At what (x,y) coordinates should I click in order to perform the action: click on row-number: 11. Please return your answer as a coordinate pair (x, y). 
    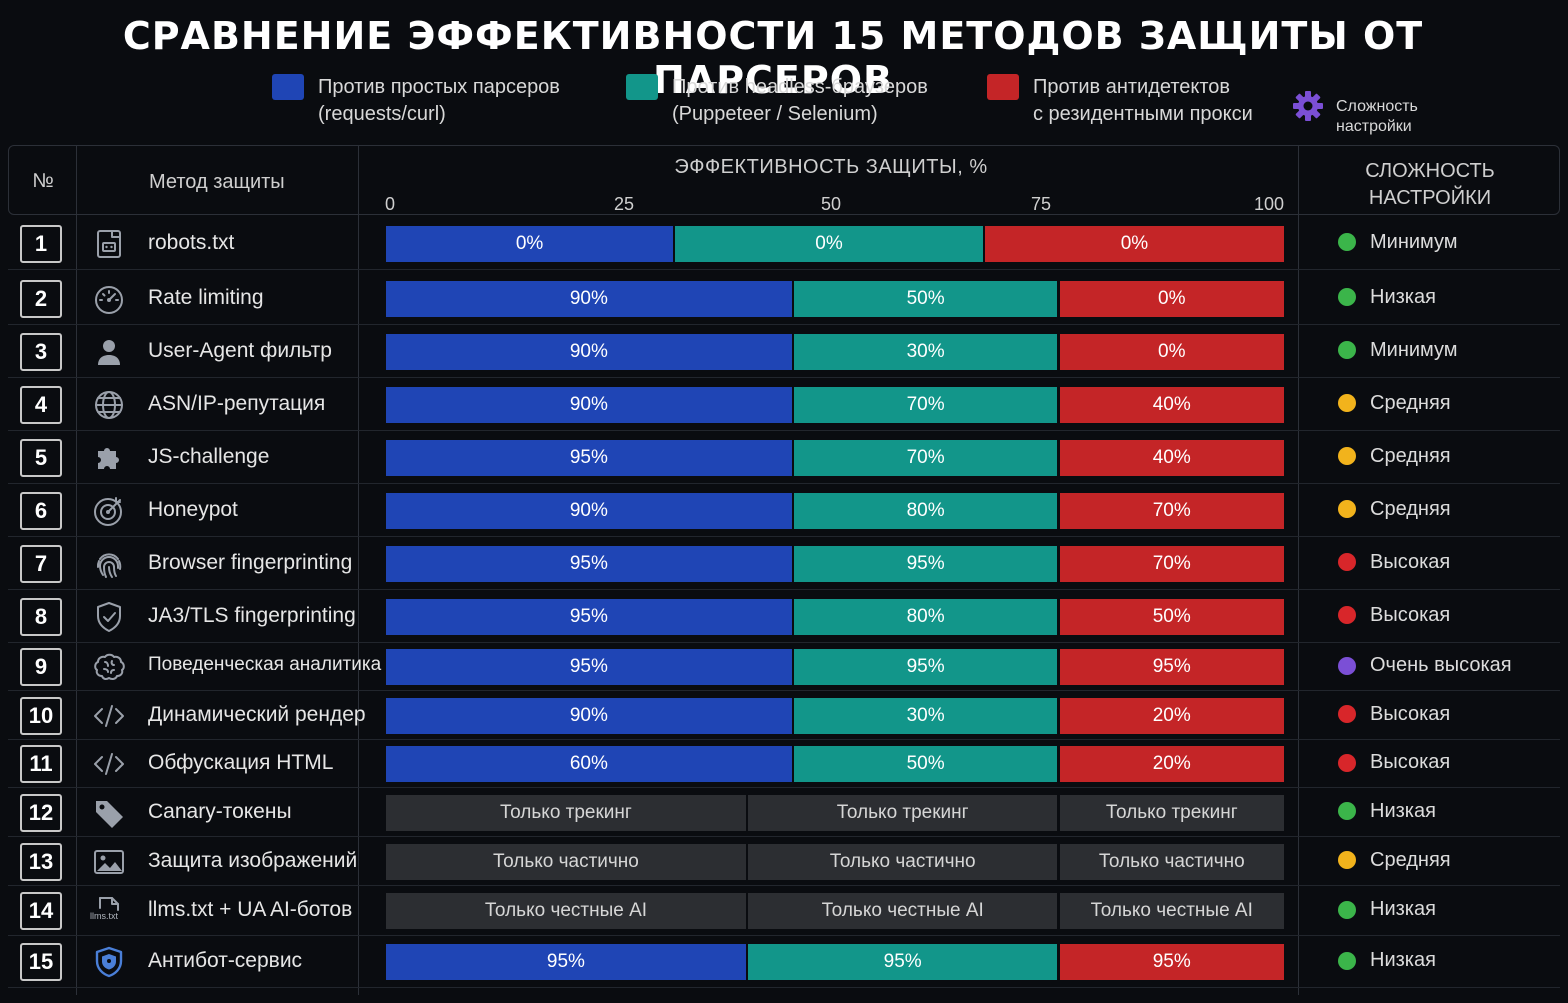
    Looking at the image, I should click on (41, 764).